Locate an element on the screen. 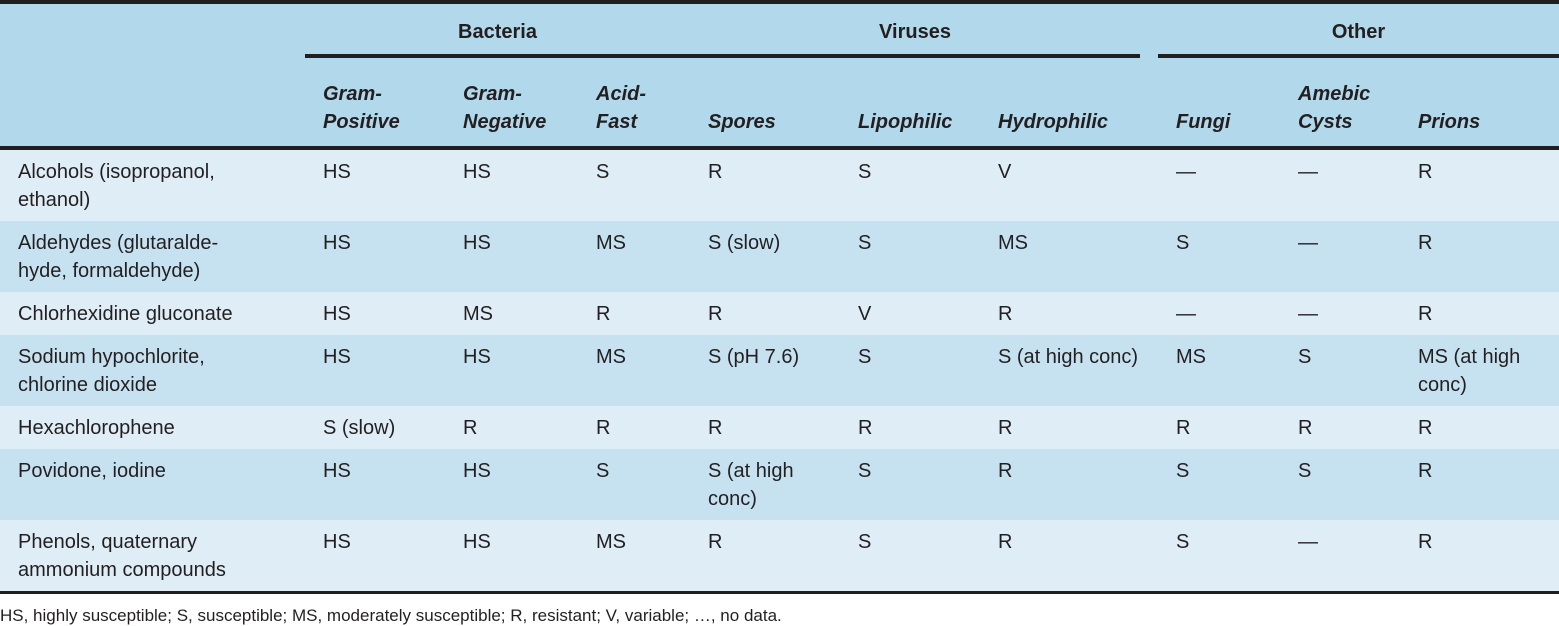 The width and height of the screenshot is (1559, 626). table-row: Chlorhexidine gluconate HS MS R R V R — — R is located at coordinates (779, 313).